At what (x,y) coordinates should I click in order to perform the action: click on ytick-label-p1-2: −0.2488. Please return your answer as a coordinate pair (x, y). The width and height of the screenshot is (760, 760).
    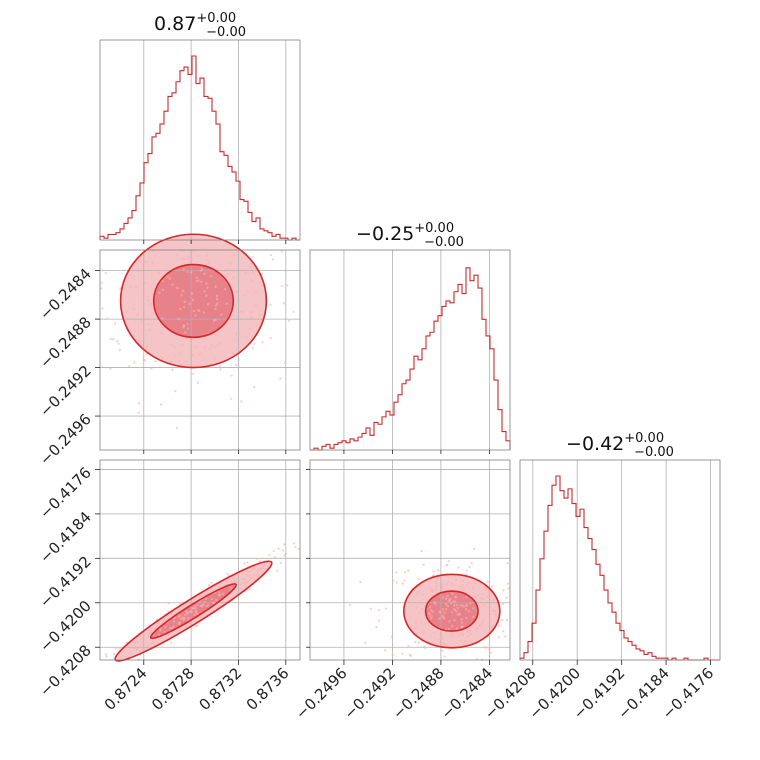
    Looking at the image, I should click on (65, 342).